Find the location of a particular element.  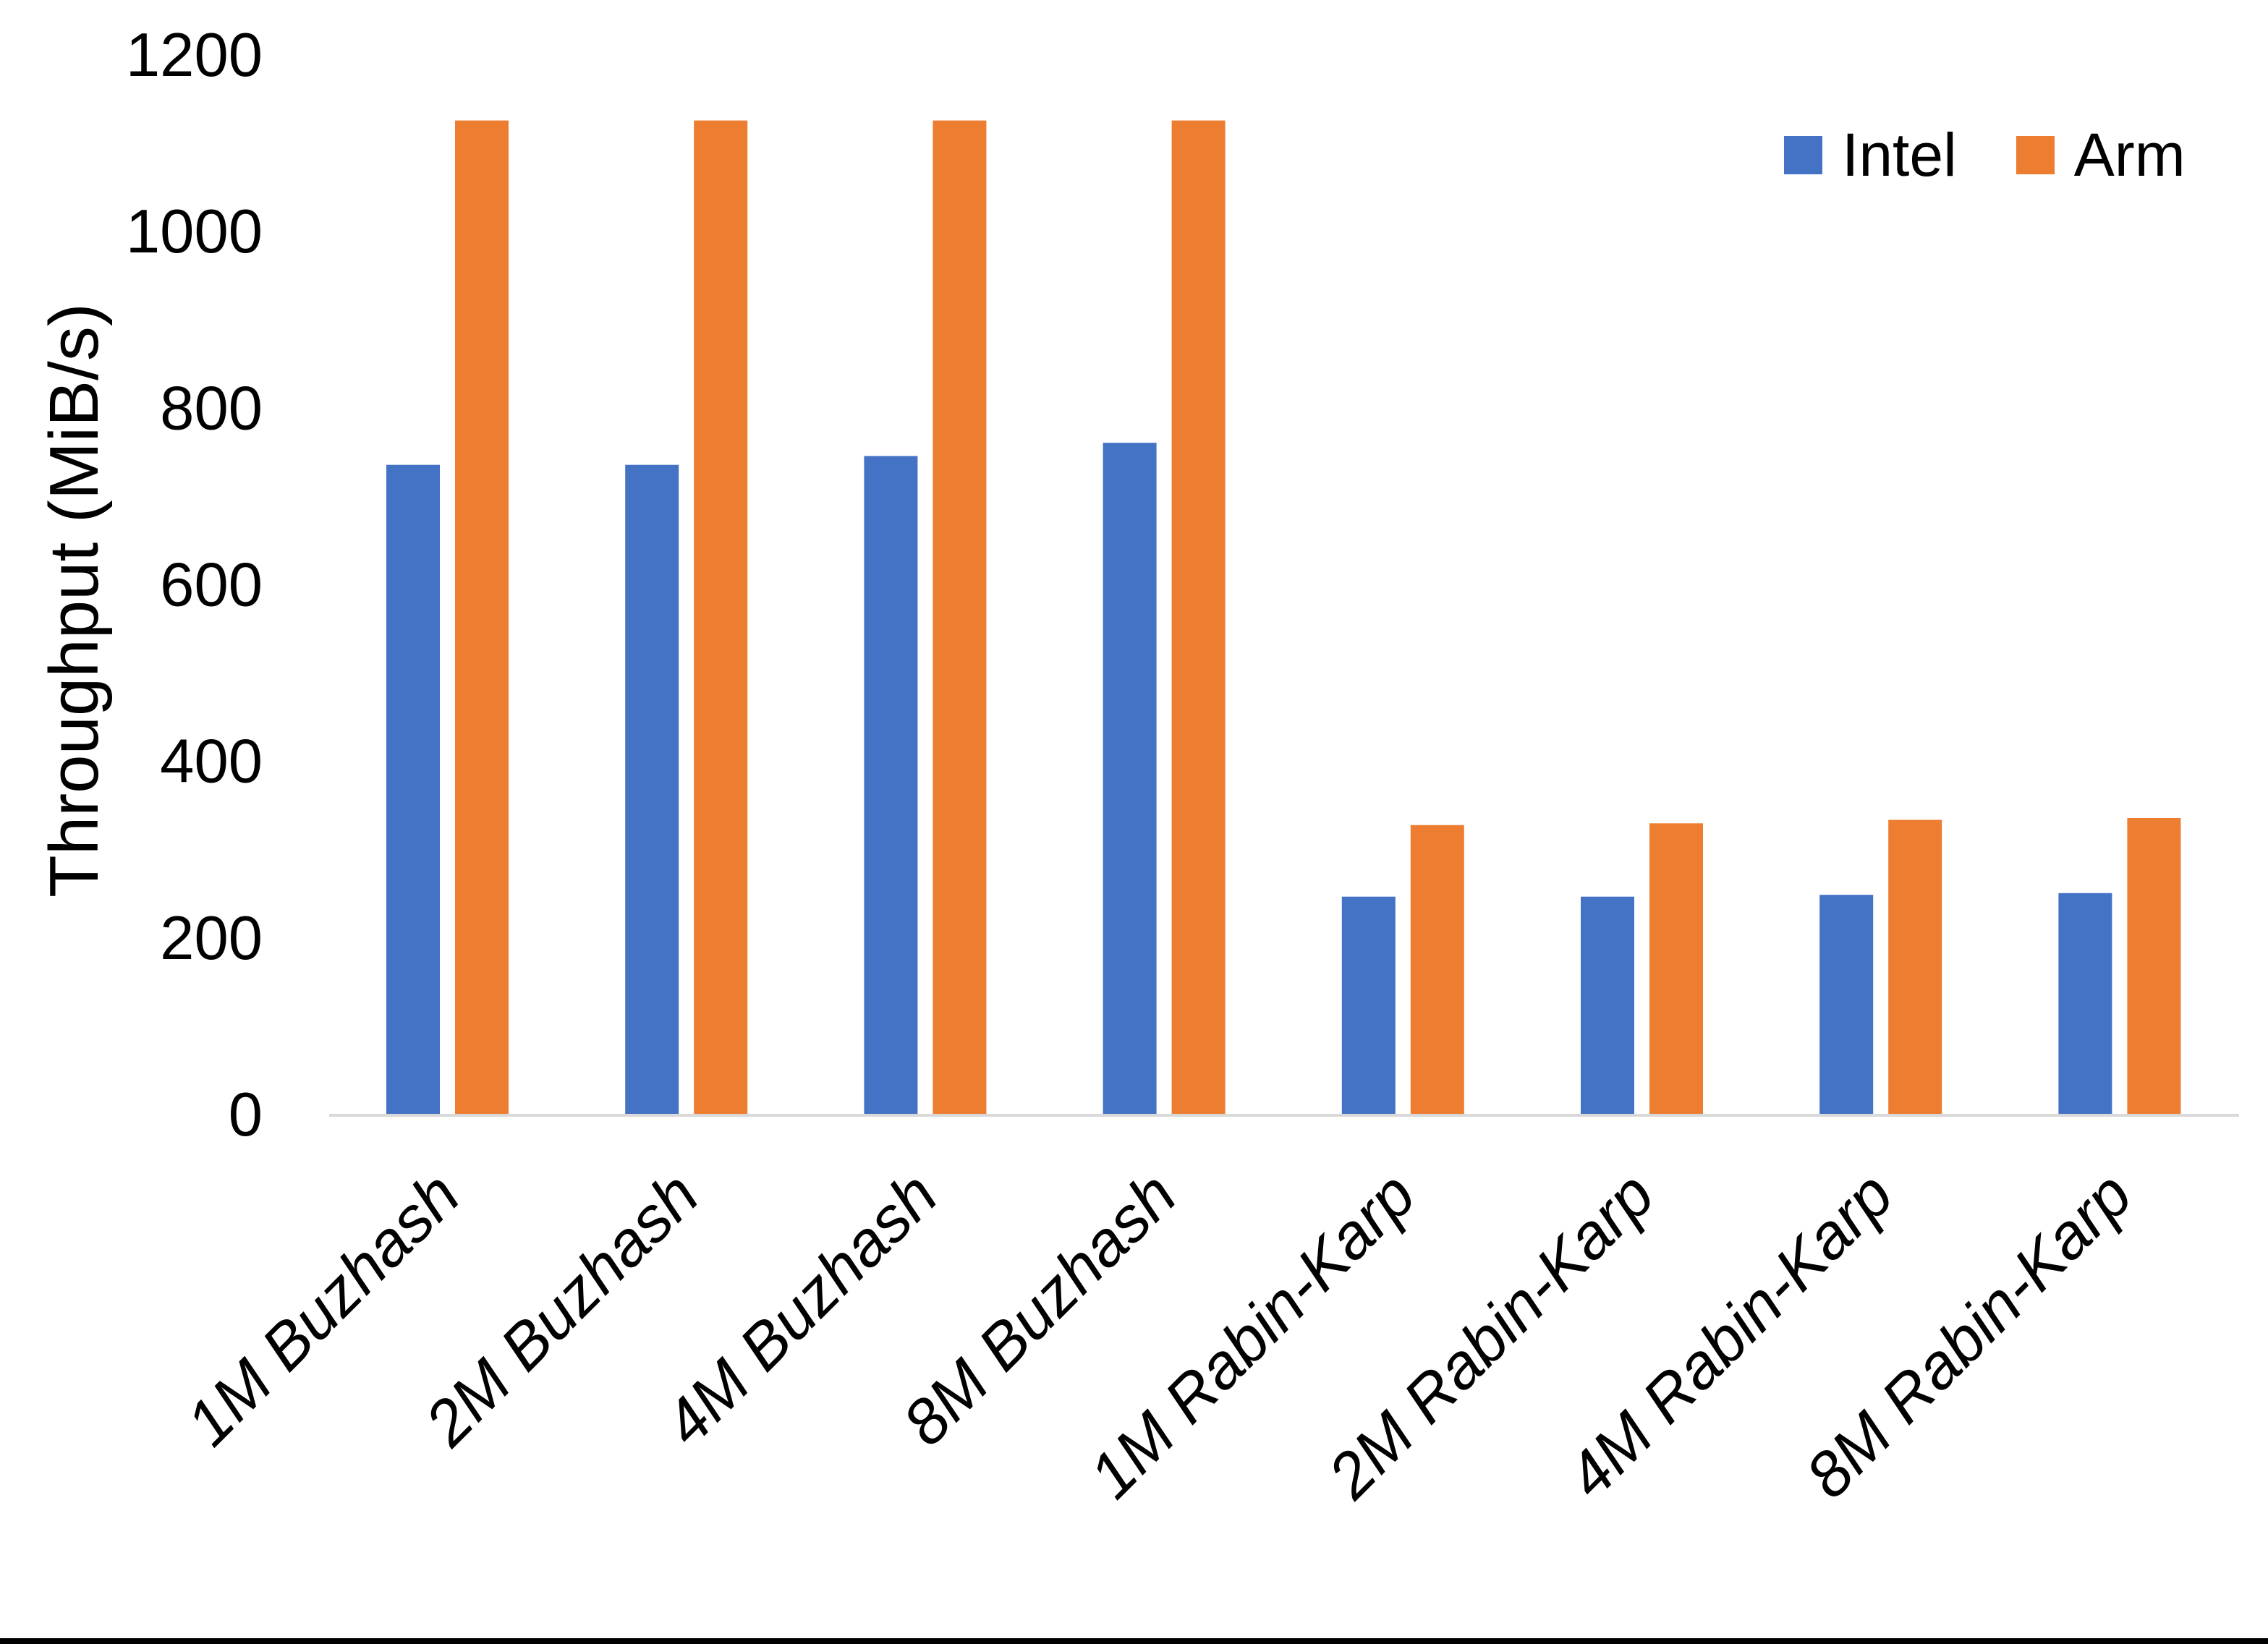

legend: Intel Arm is located at coordinates (1985, 154).